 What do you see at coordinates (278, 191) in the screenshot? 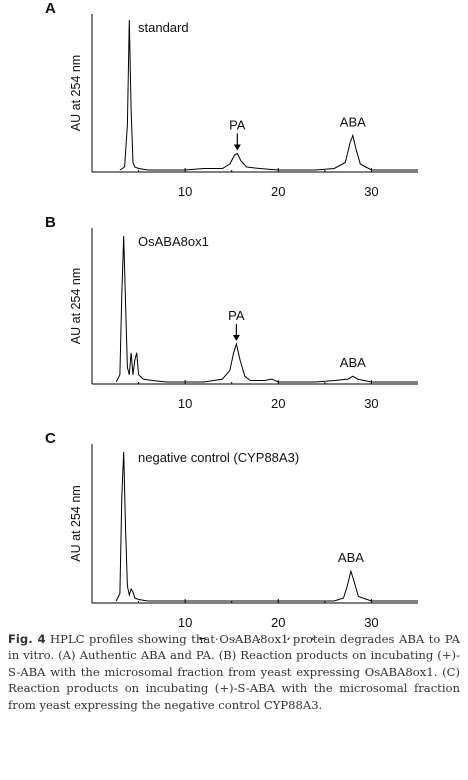
I see `panel-a-tick-label-20: 20` at bounding box center [278, 191].